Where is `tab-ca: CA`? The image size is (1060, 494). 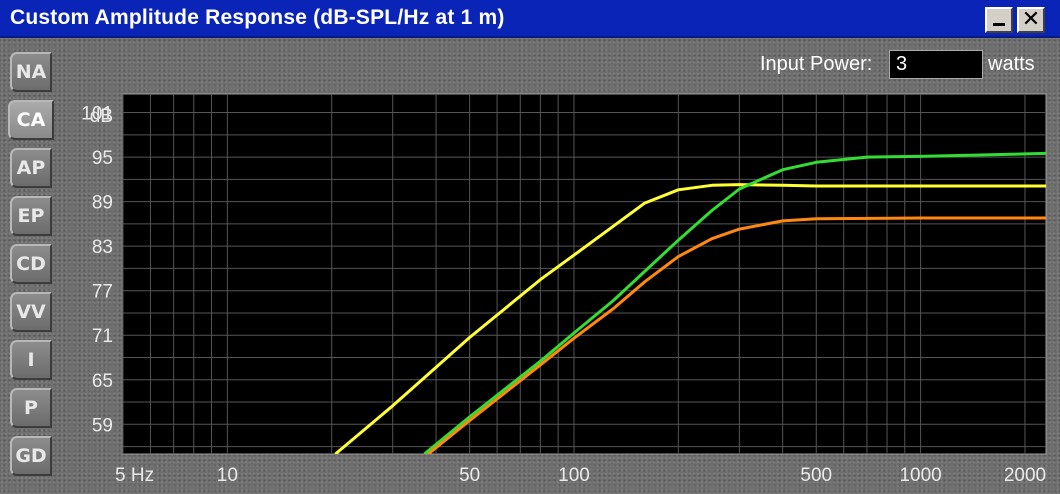
tab-ca: CA is located at coordinates (31, 120).